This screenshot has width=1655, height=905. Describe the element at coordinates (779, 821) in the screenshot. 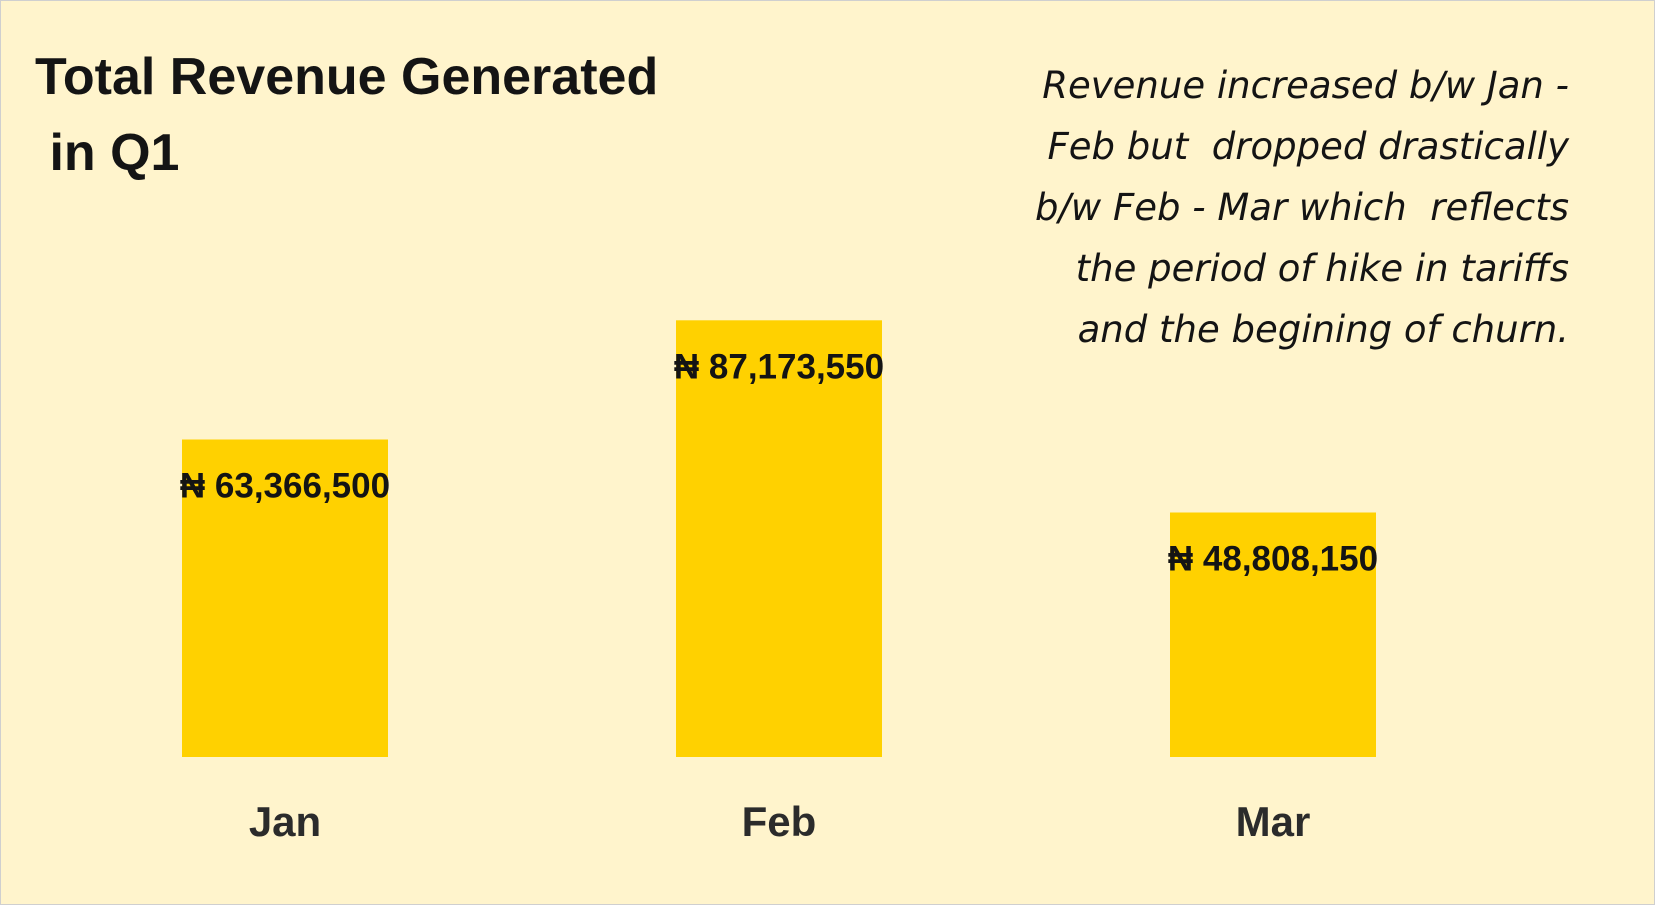

I see `x-tick-label-feb: Feb` at that location.